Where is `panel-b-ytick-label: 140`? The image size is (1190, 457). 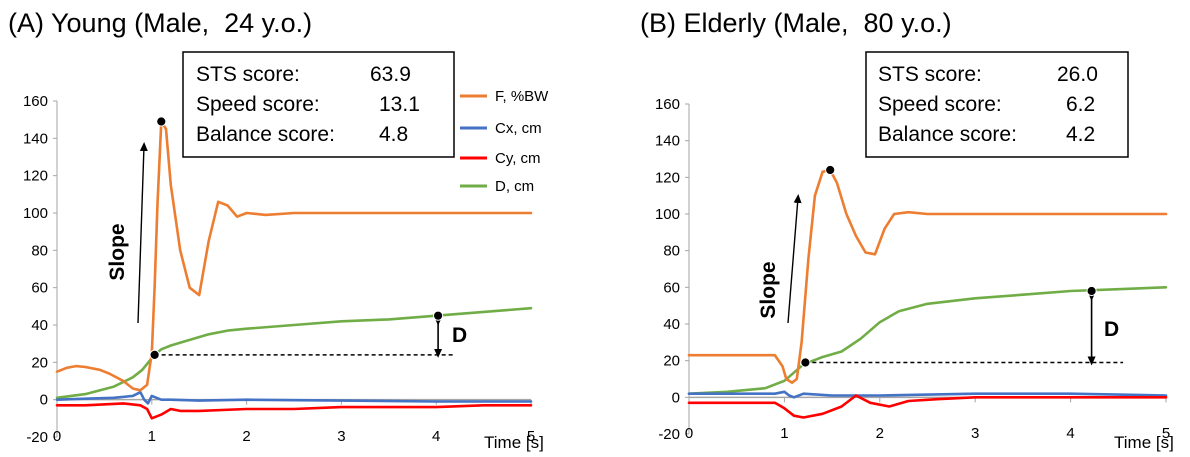 panel-b-ytick-label: 140 is located at coordinates (667, 141).